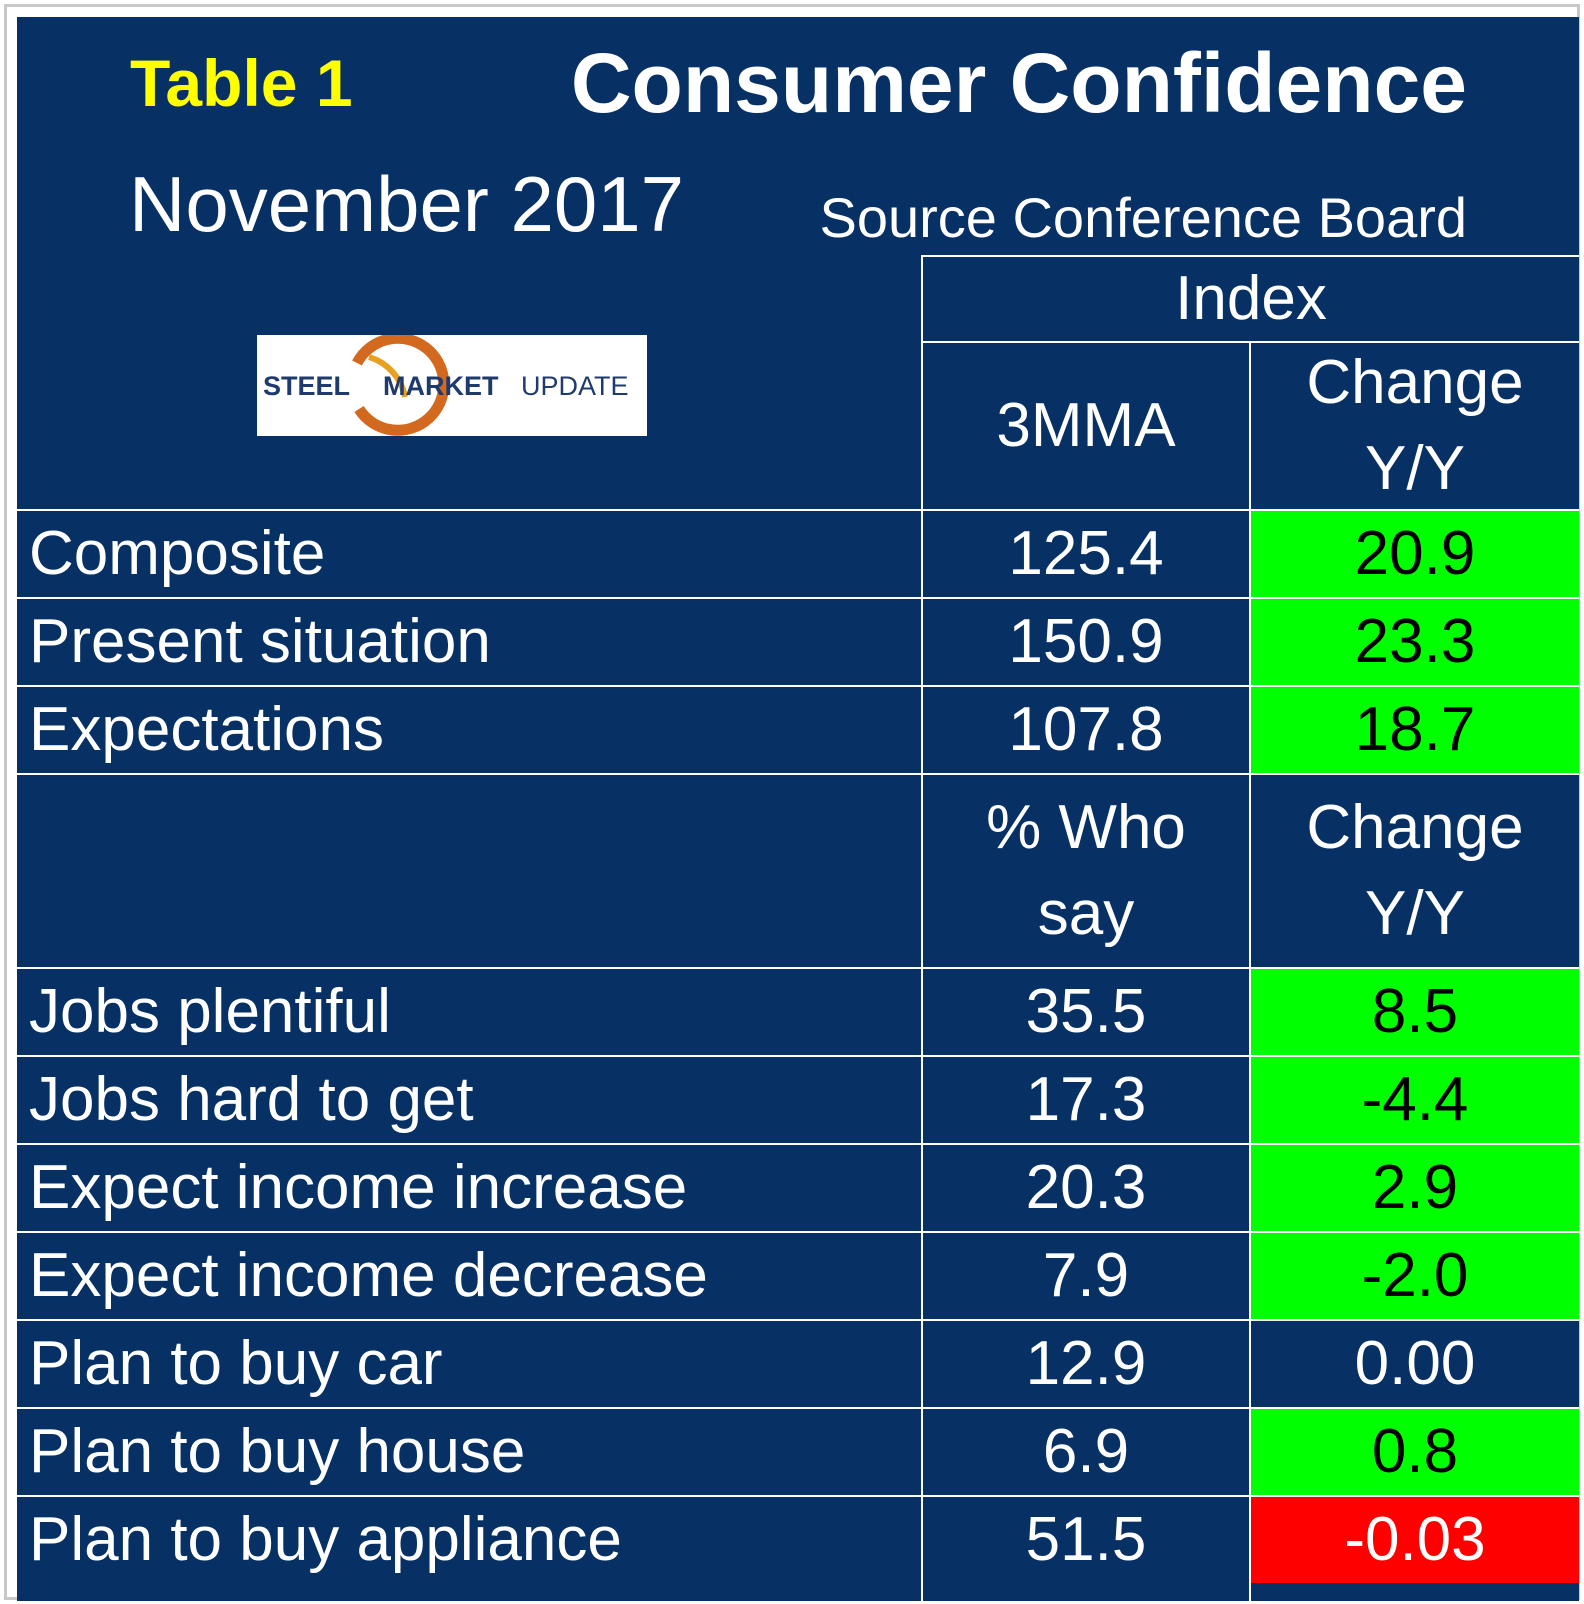 This screenshot has width=1584, height=1604. What do you see at coordinates (1143, 217) in the screenshot?
I see `source-note: Source Conference Board` at bounding box center [1143, 217].